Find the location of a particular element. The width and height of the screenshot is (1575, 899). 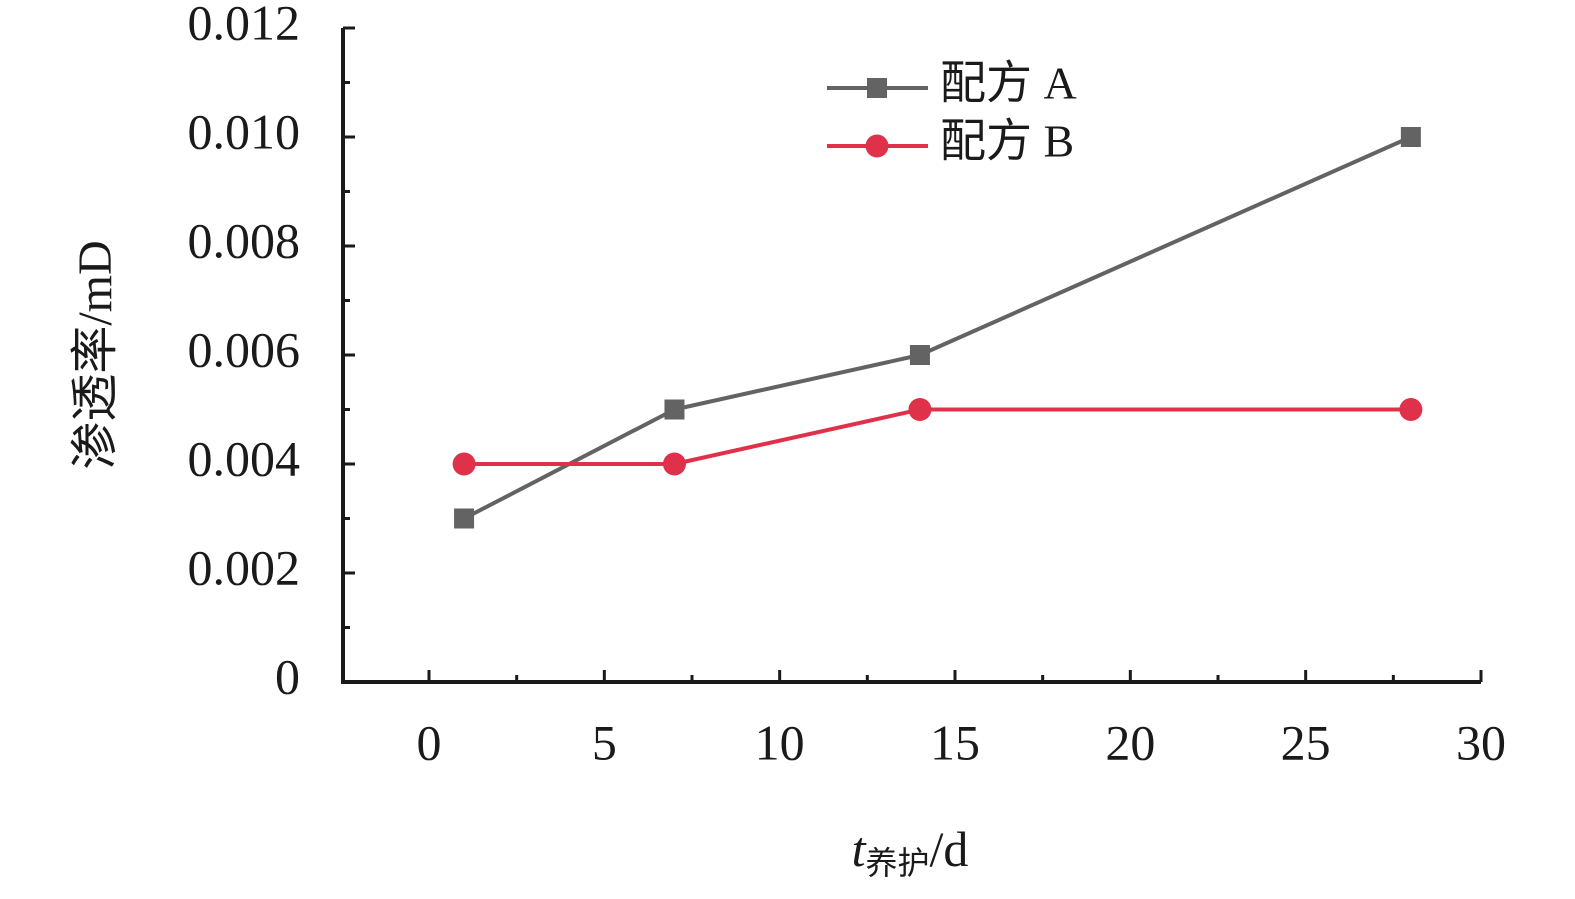

y-tick-label: 0.008 is located at coordinates (244, 240).